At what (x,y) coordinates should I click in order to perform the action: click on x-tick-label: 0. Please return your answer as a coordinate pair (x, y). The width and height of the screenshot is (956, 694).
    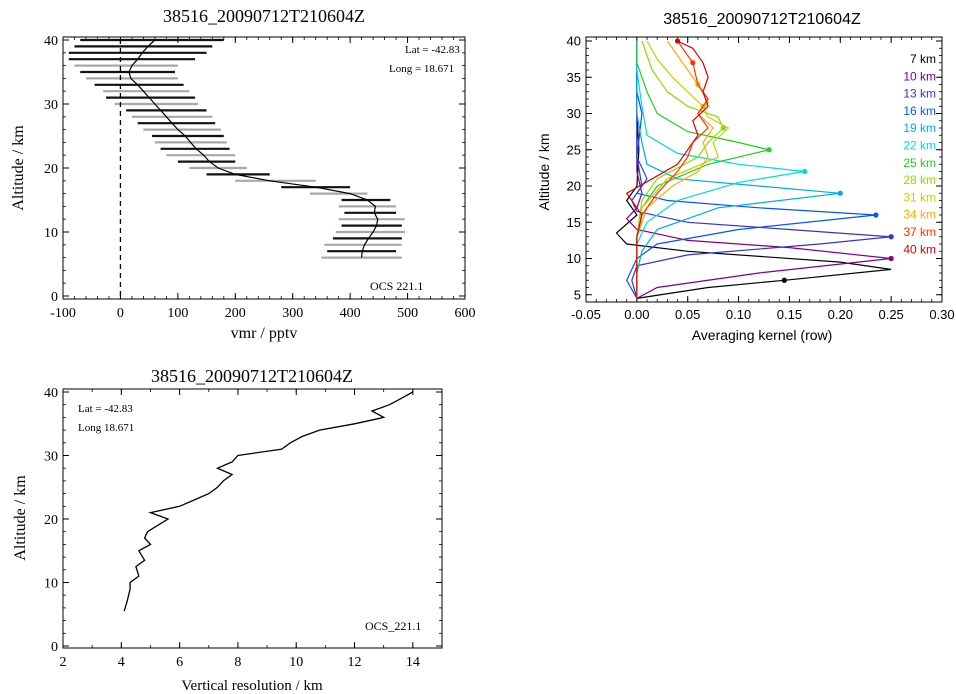
    Looking at the image, I should click on (120, 313).